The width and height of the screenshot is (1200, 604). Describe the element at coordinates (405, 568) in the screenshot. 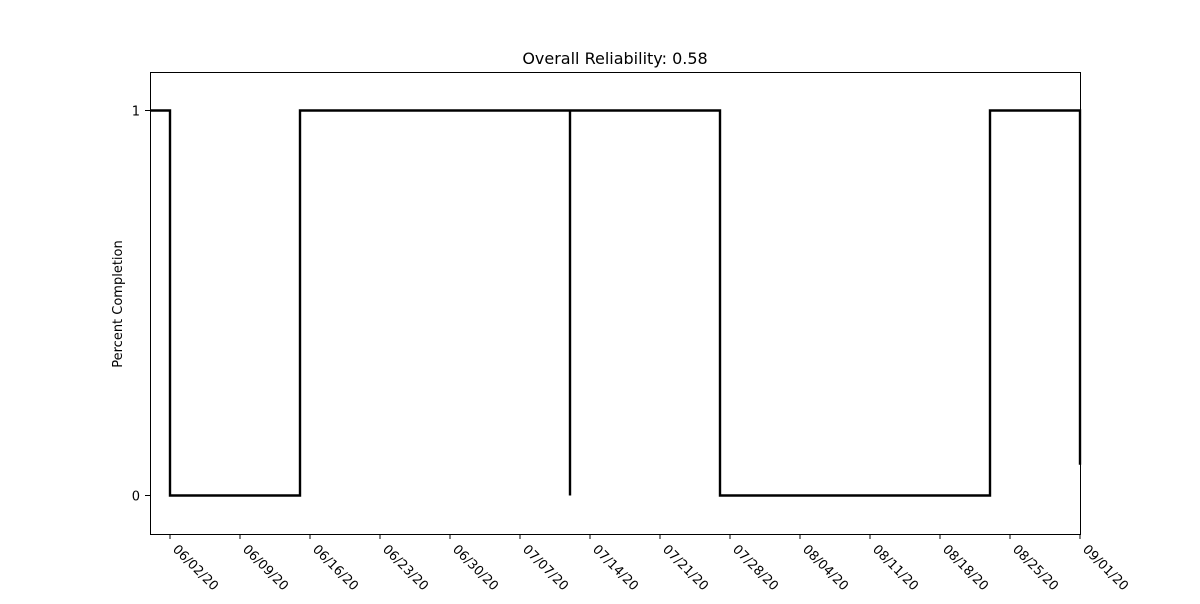

I see `x-tick-label: 06/23/20` at that location.